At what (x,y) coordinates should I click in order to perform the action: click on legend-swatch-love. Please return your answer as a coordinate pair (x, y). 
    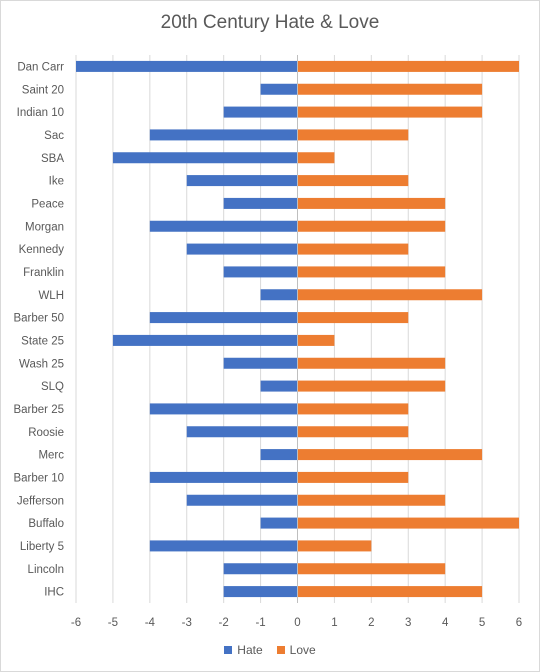
    Looking at the image, I should click on (280, 650).